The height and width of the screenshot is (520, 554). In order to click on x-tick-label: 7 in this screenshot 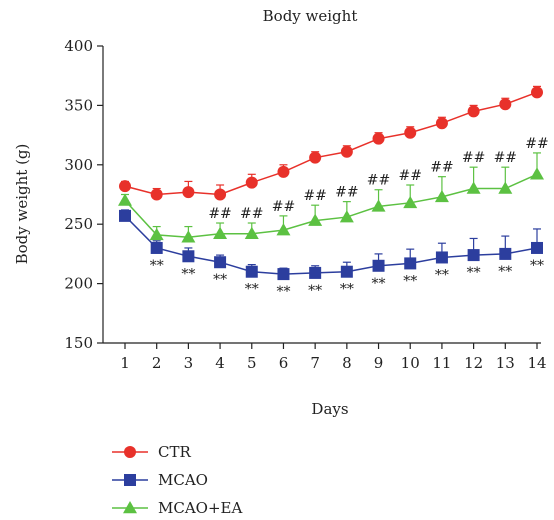, I will do `click(315, 363)`.